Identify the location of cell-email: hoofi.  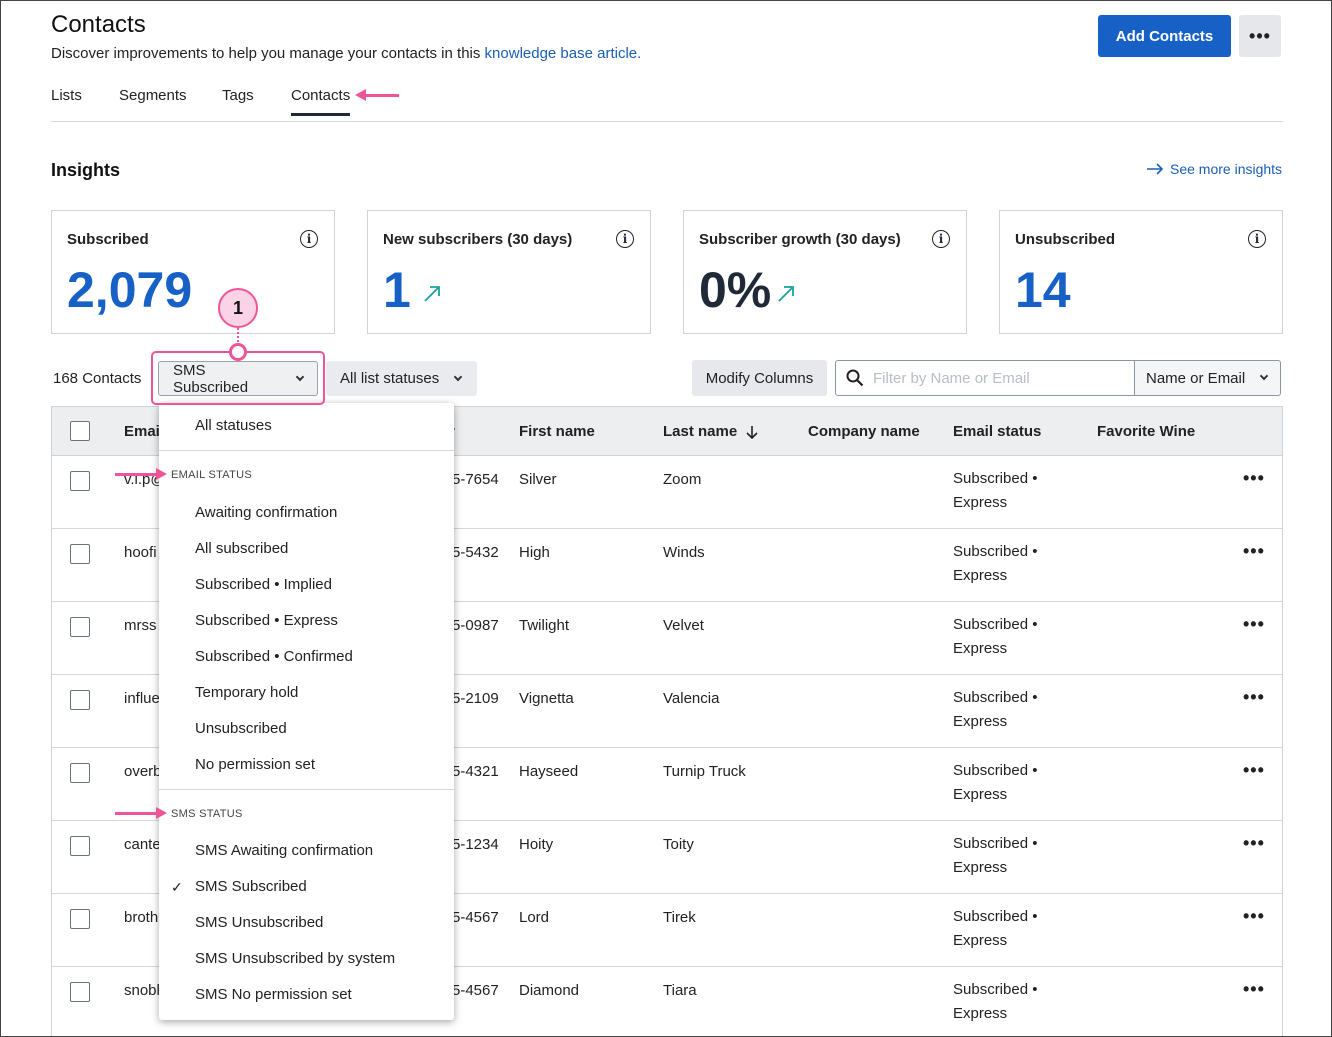
(140, 552).